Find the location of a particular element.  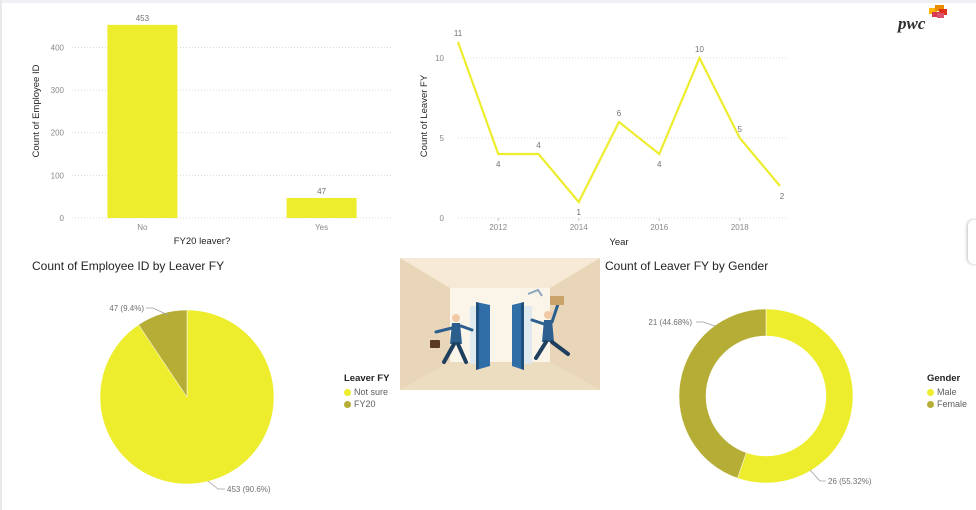

donut-legend: Gender Male Female is located at coordinates (947, 392).